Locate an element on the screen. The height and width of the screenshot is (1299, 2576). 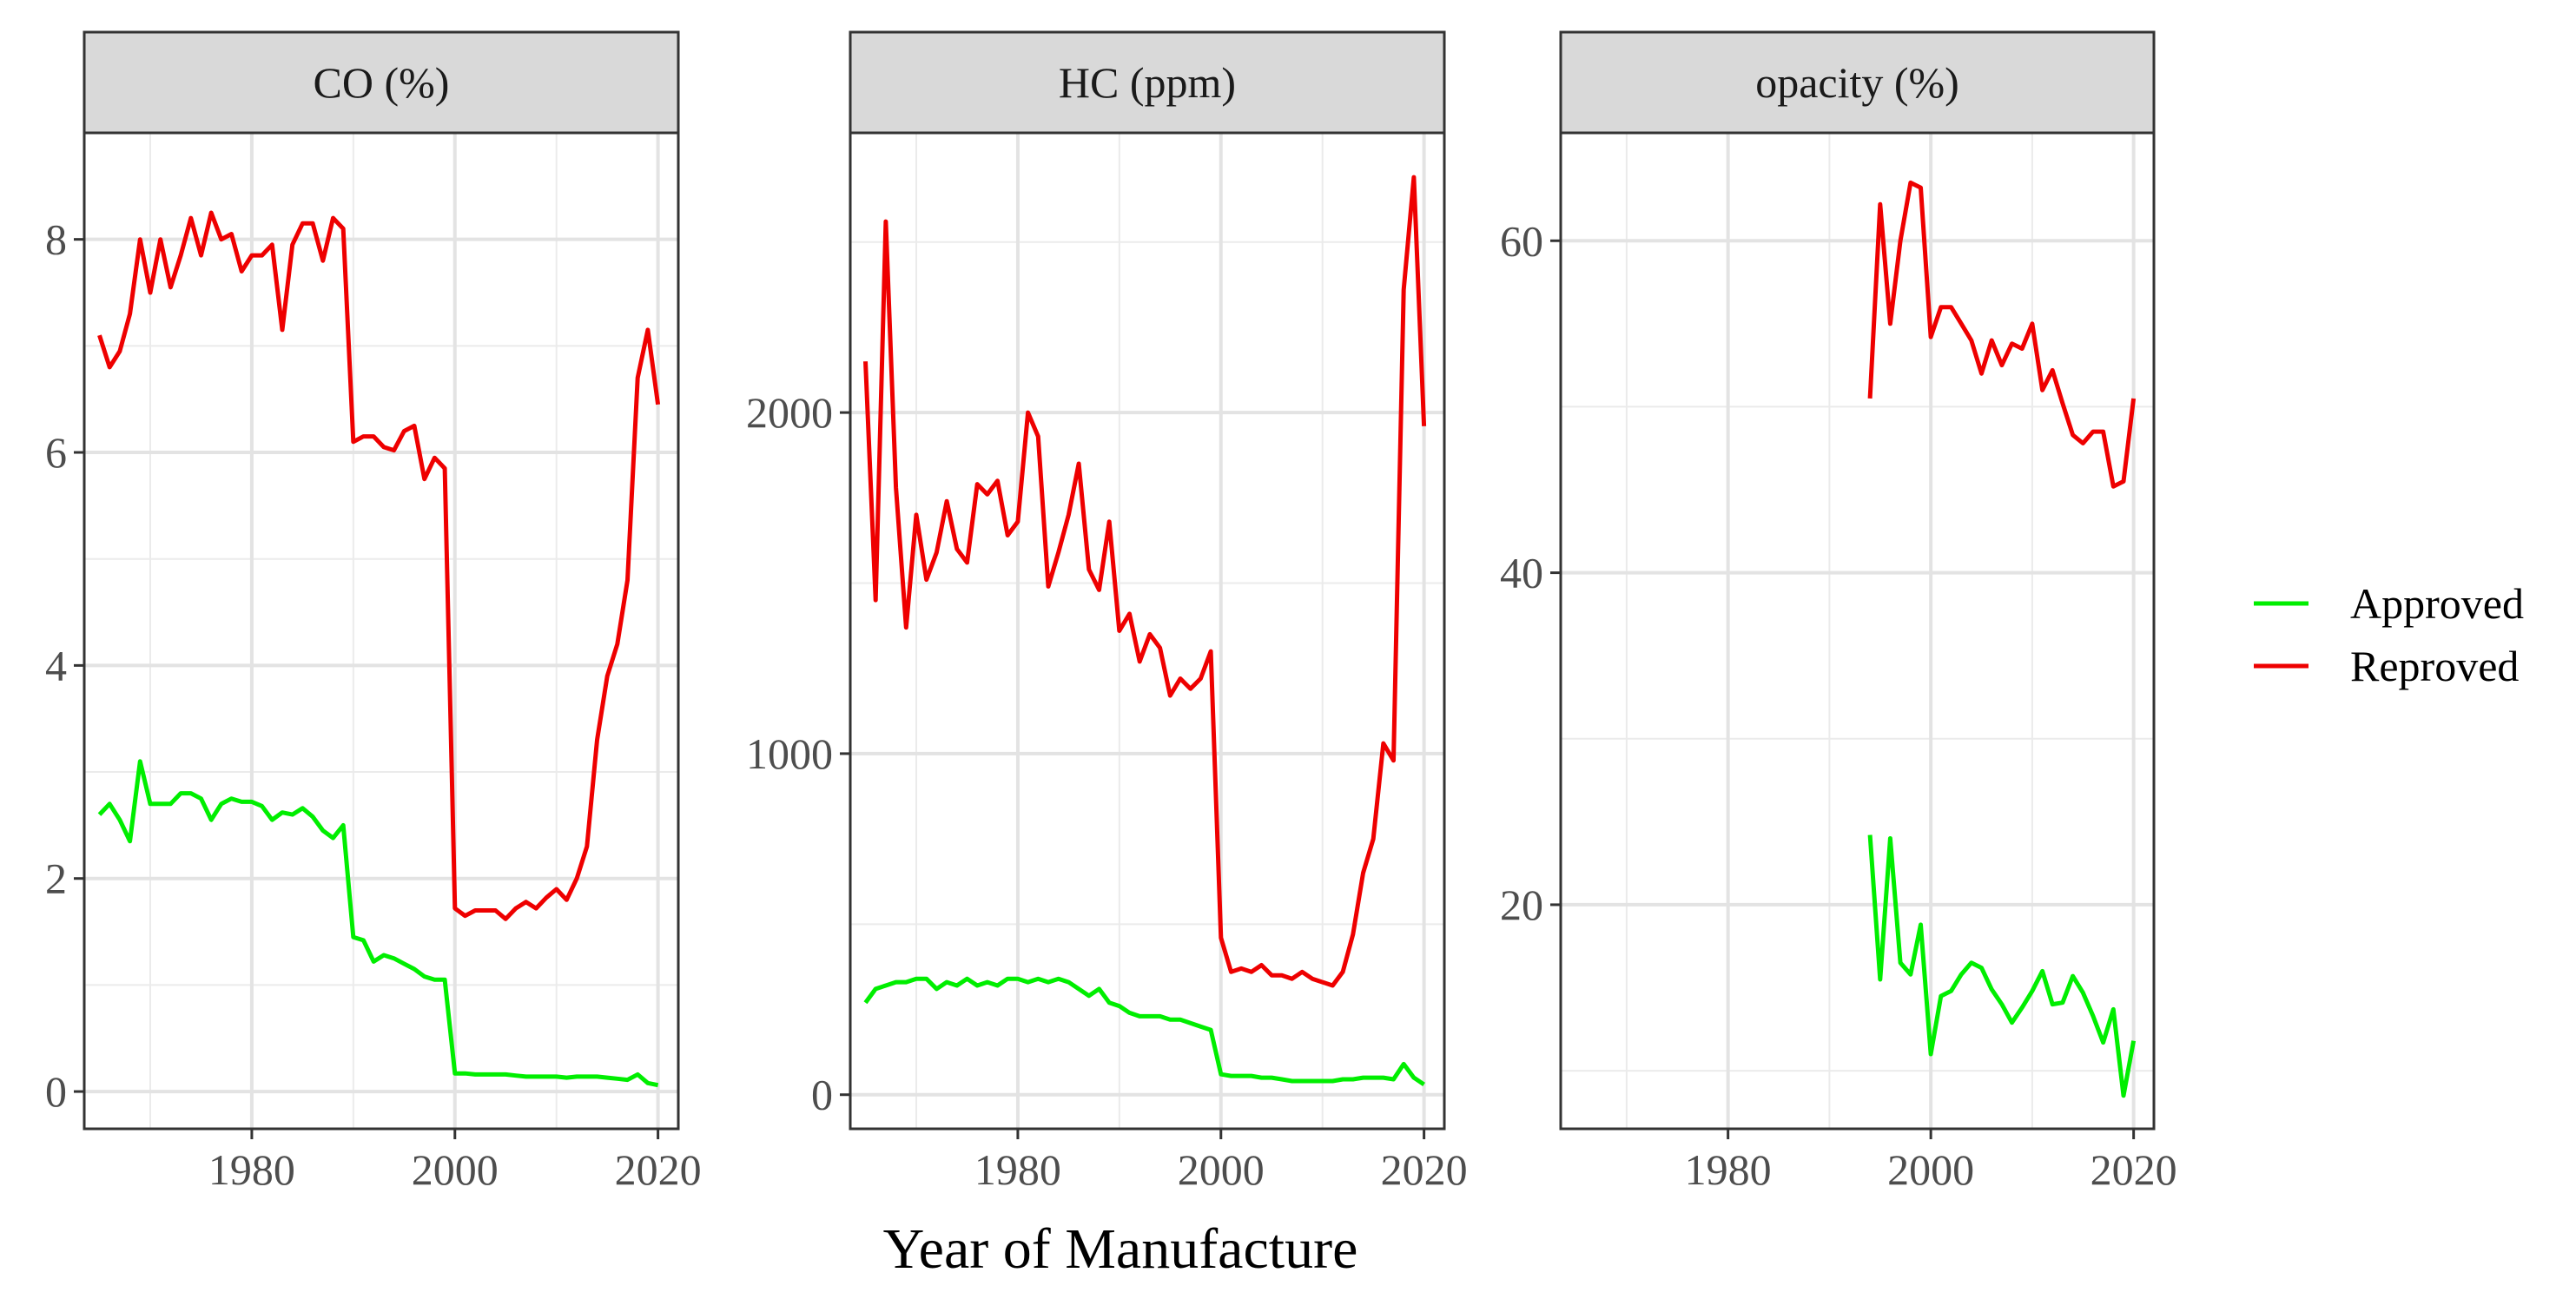
facet-title: CO (%) is located at coordinates (382, 82).